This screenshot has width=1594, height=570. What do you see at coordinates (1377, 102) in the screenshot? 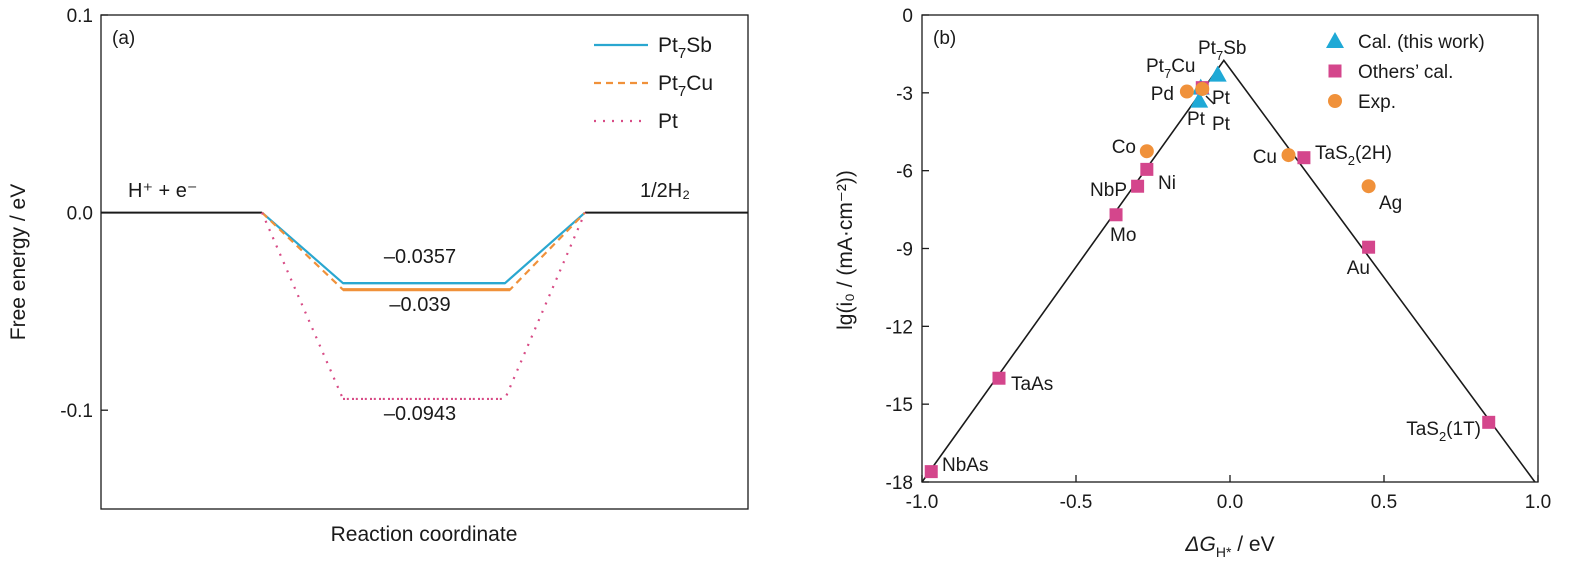
I see `legend-label-circle: Exp.` at bounding box center [1377, 102].